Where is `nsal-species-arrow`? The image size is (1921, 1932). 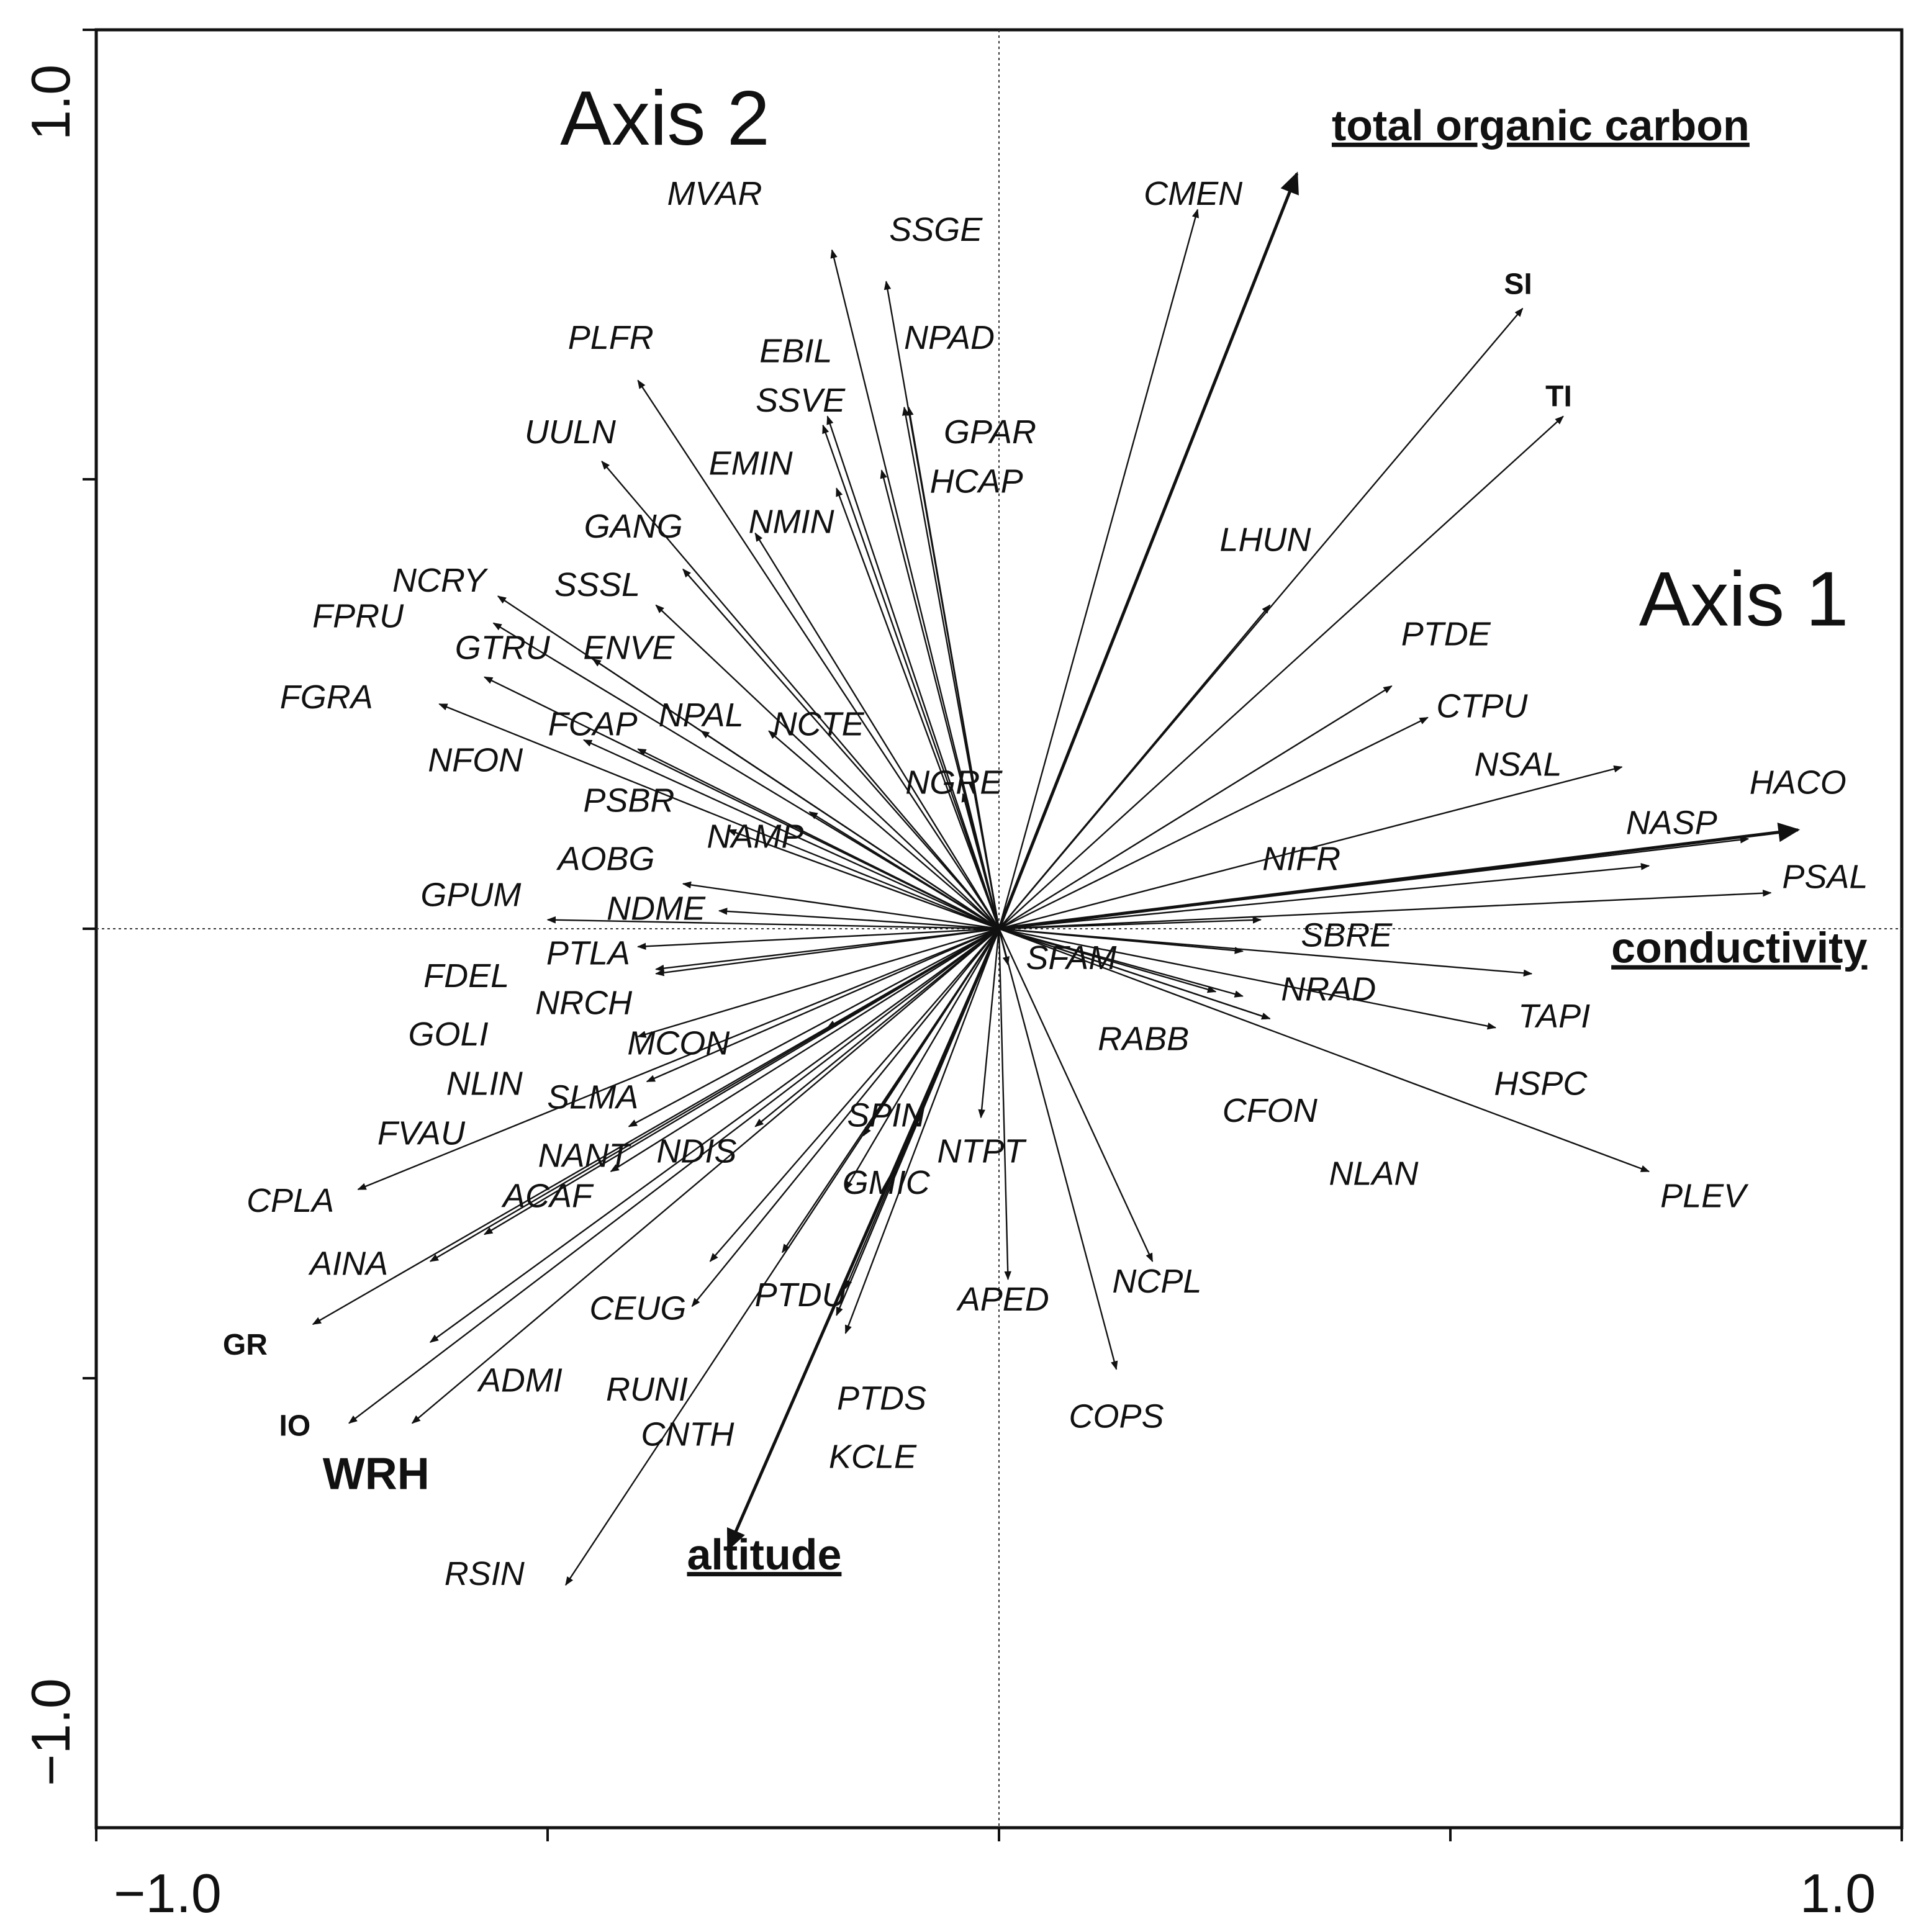 nsal-species-arrow is located at coordinates (1310, 847).